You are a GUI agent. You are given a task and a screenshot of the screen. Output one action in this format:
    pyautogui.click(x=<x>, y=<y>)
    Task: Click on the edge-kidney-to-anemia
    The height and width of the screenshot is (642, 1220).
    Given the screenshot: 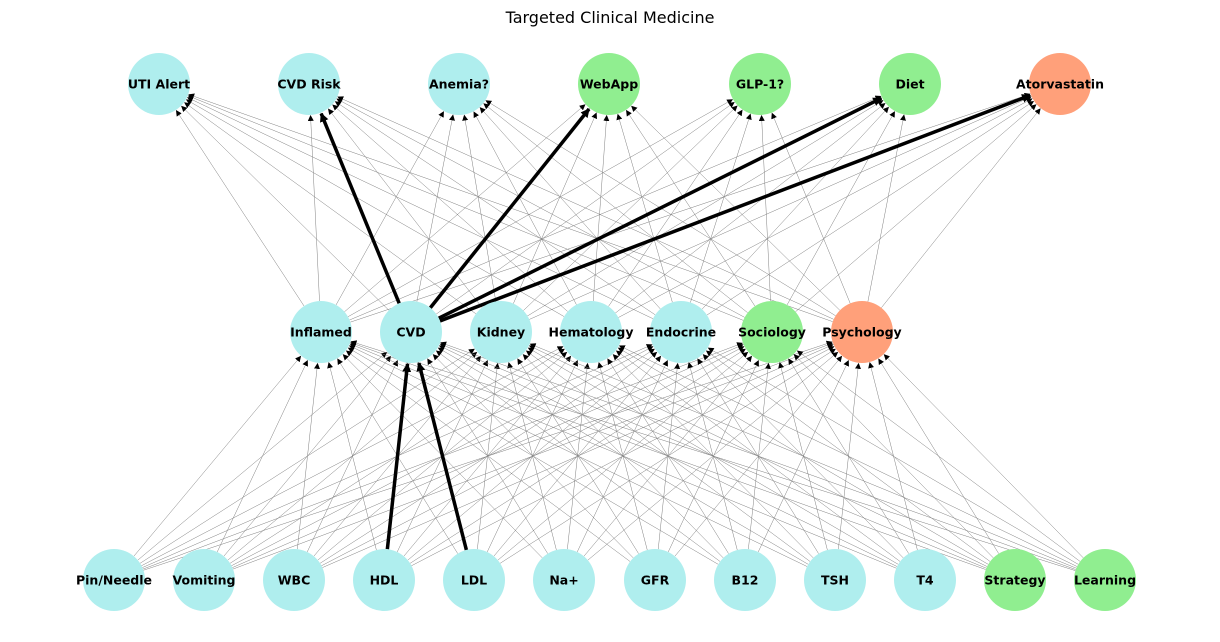 What is the action you would take?
    pyautogui.click(x=479, y=208)
    